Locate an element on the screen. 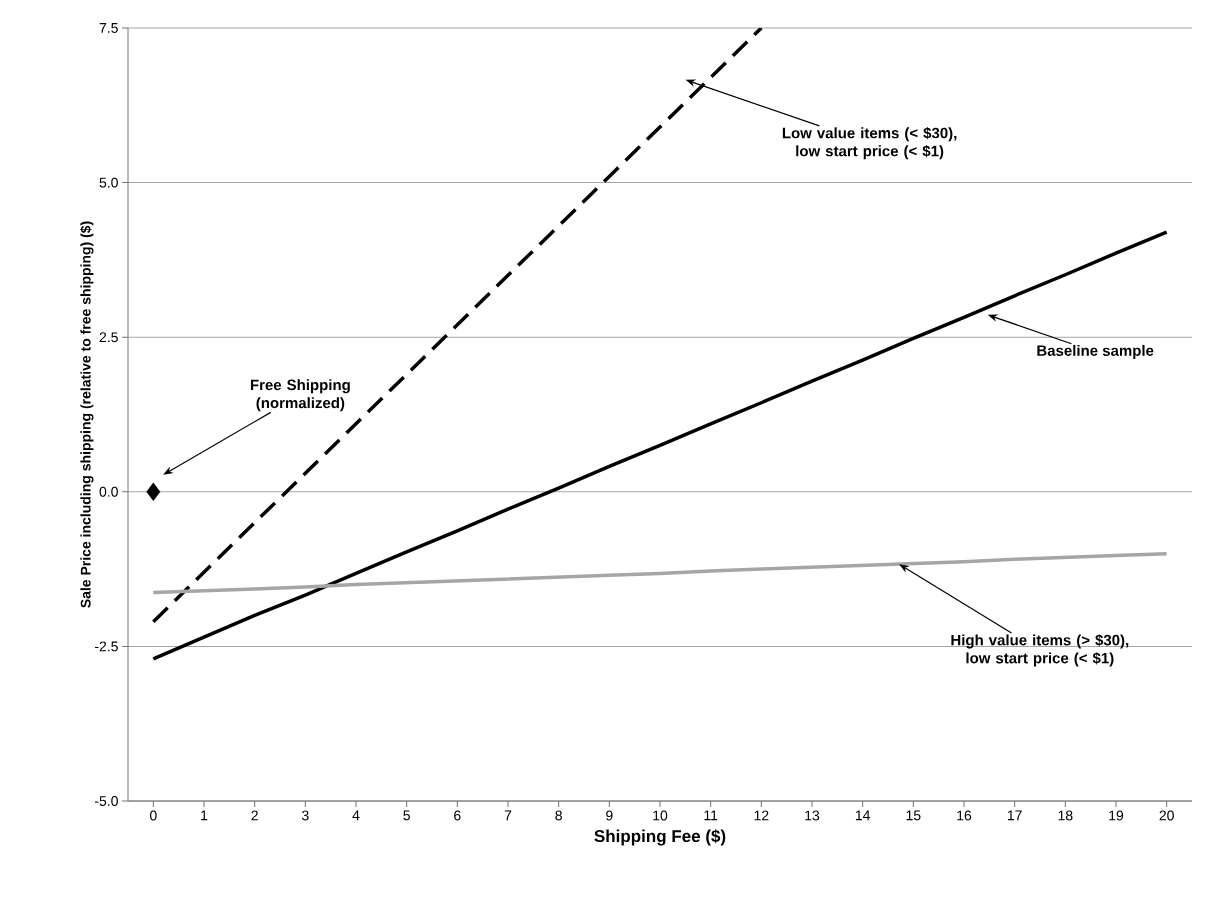 Image resolution: width=1231 pixels, height=898 pixels. x-tick-label: 17 is located at coordinates (1014, 815).